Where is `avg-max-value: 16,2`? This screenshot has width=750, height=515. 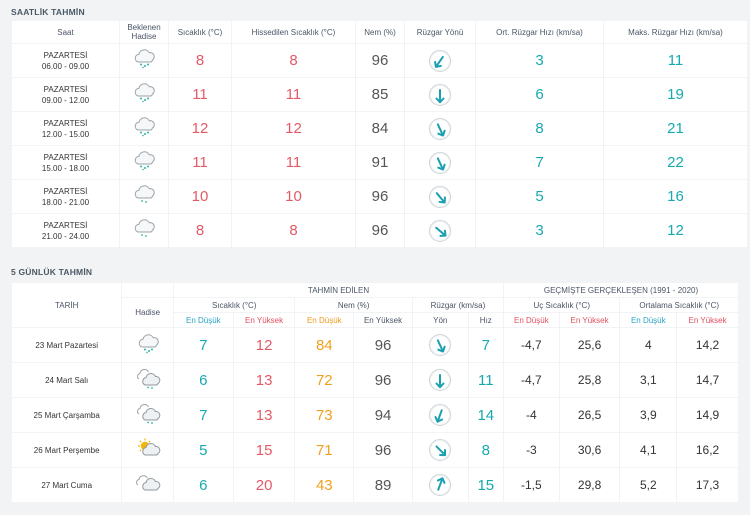
avg-max-value: 16,2 is located at coordinates (707, 450).